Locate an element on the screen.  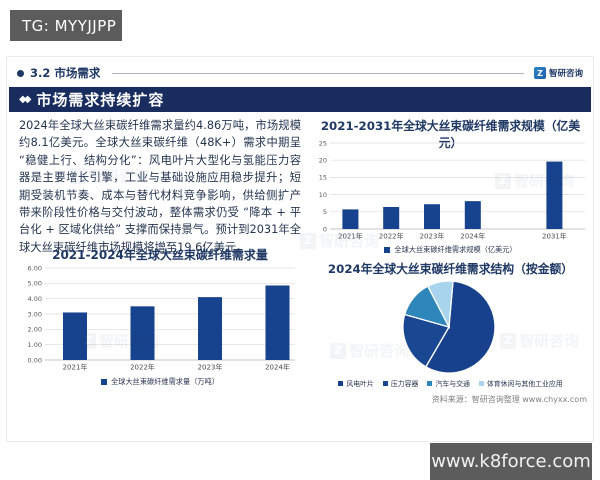
slide-header: 3.2 市场需求 Z 智研咨询 is located at coordinates (300, 73).